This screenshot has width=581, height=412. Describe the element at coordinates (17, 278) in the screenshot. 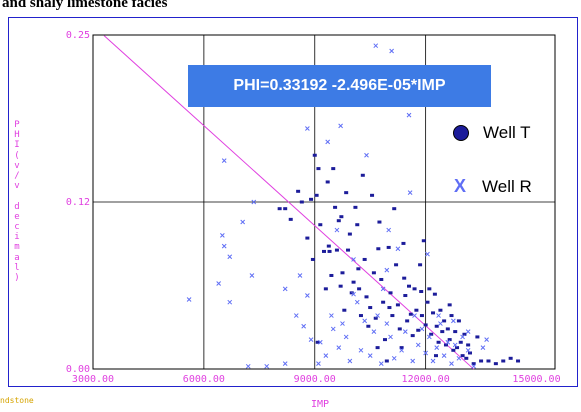

I see `y-axis-label-char: )` at that location.